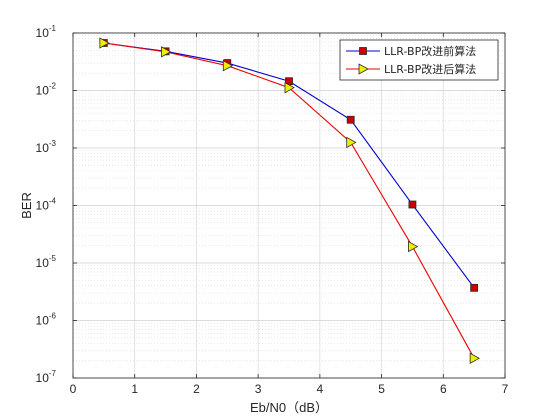  Describe the element at coordinates (73, 389) in the screenshot. I see `x-tick-label: 0` at that location.